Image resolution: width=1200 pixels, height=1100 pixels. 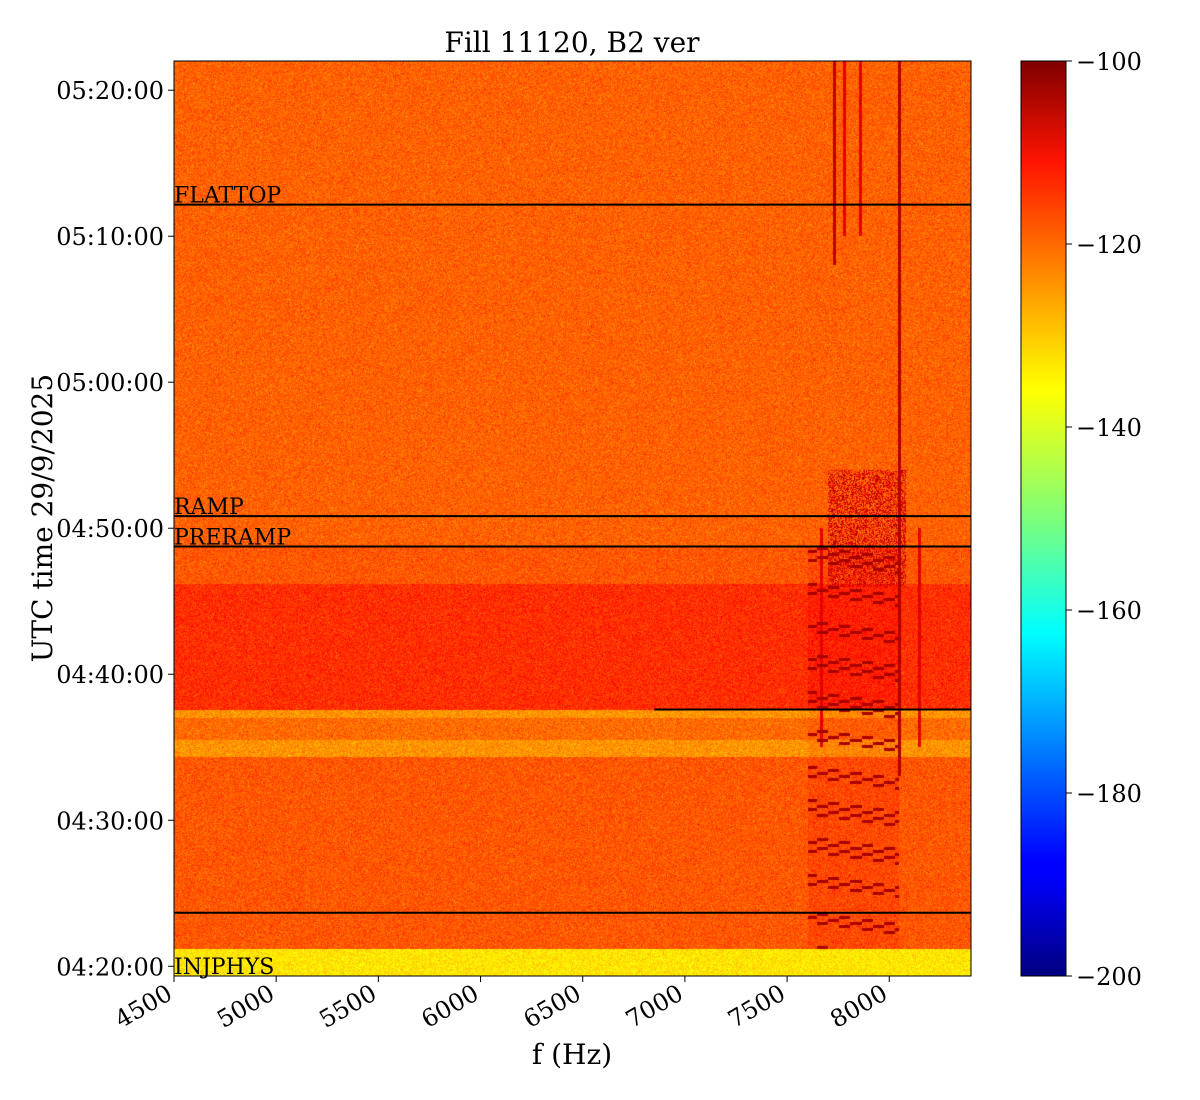 I want to click on x-tick-label: 7500, so click(x=756, y=1006).